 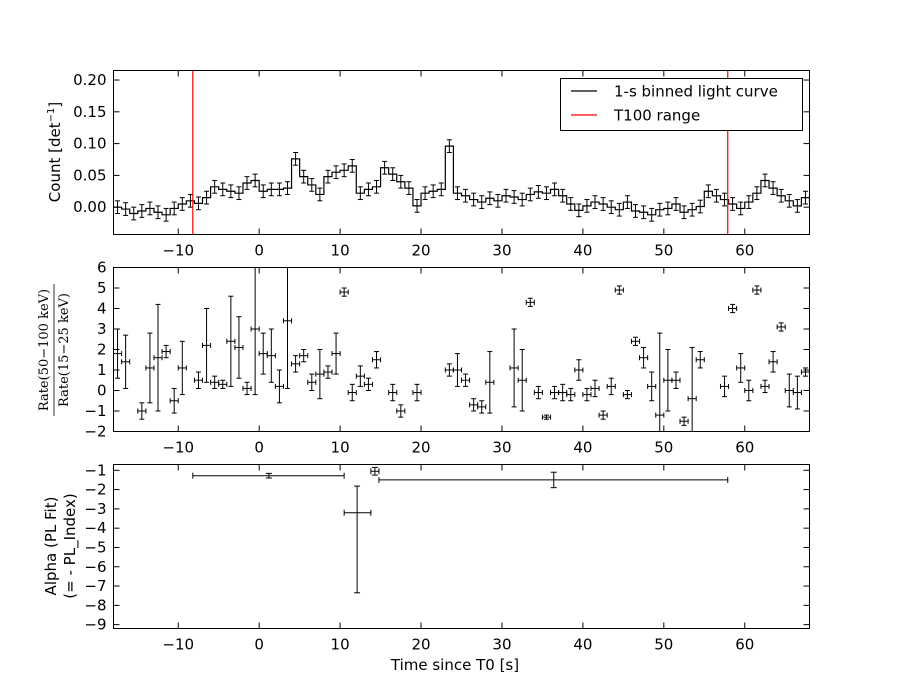 I want to click on legend-box, so click(x=681, y=104).